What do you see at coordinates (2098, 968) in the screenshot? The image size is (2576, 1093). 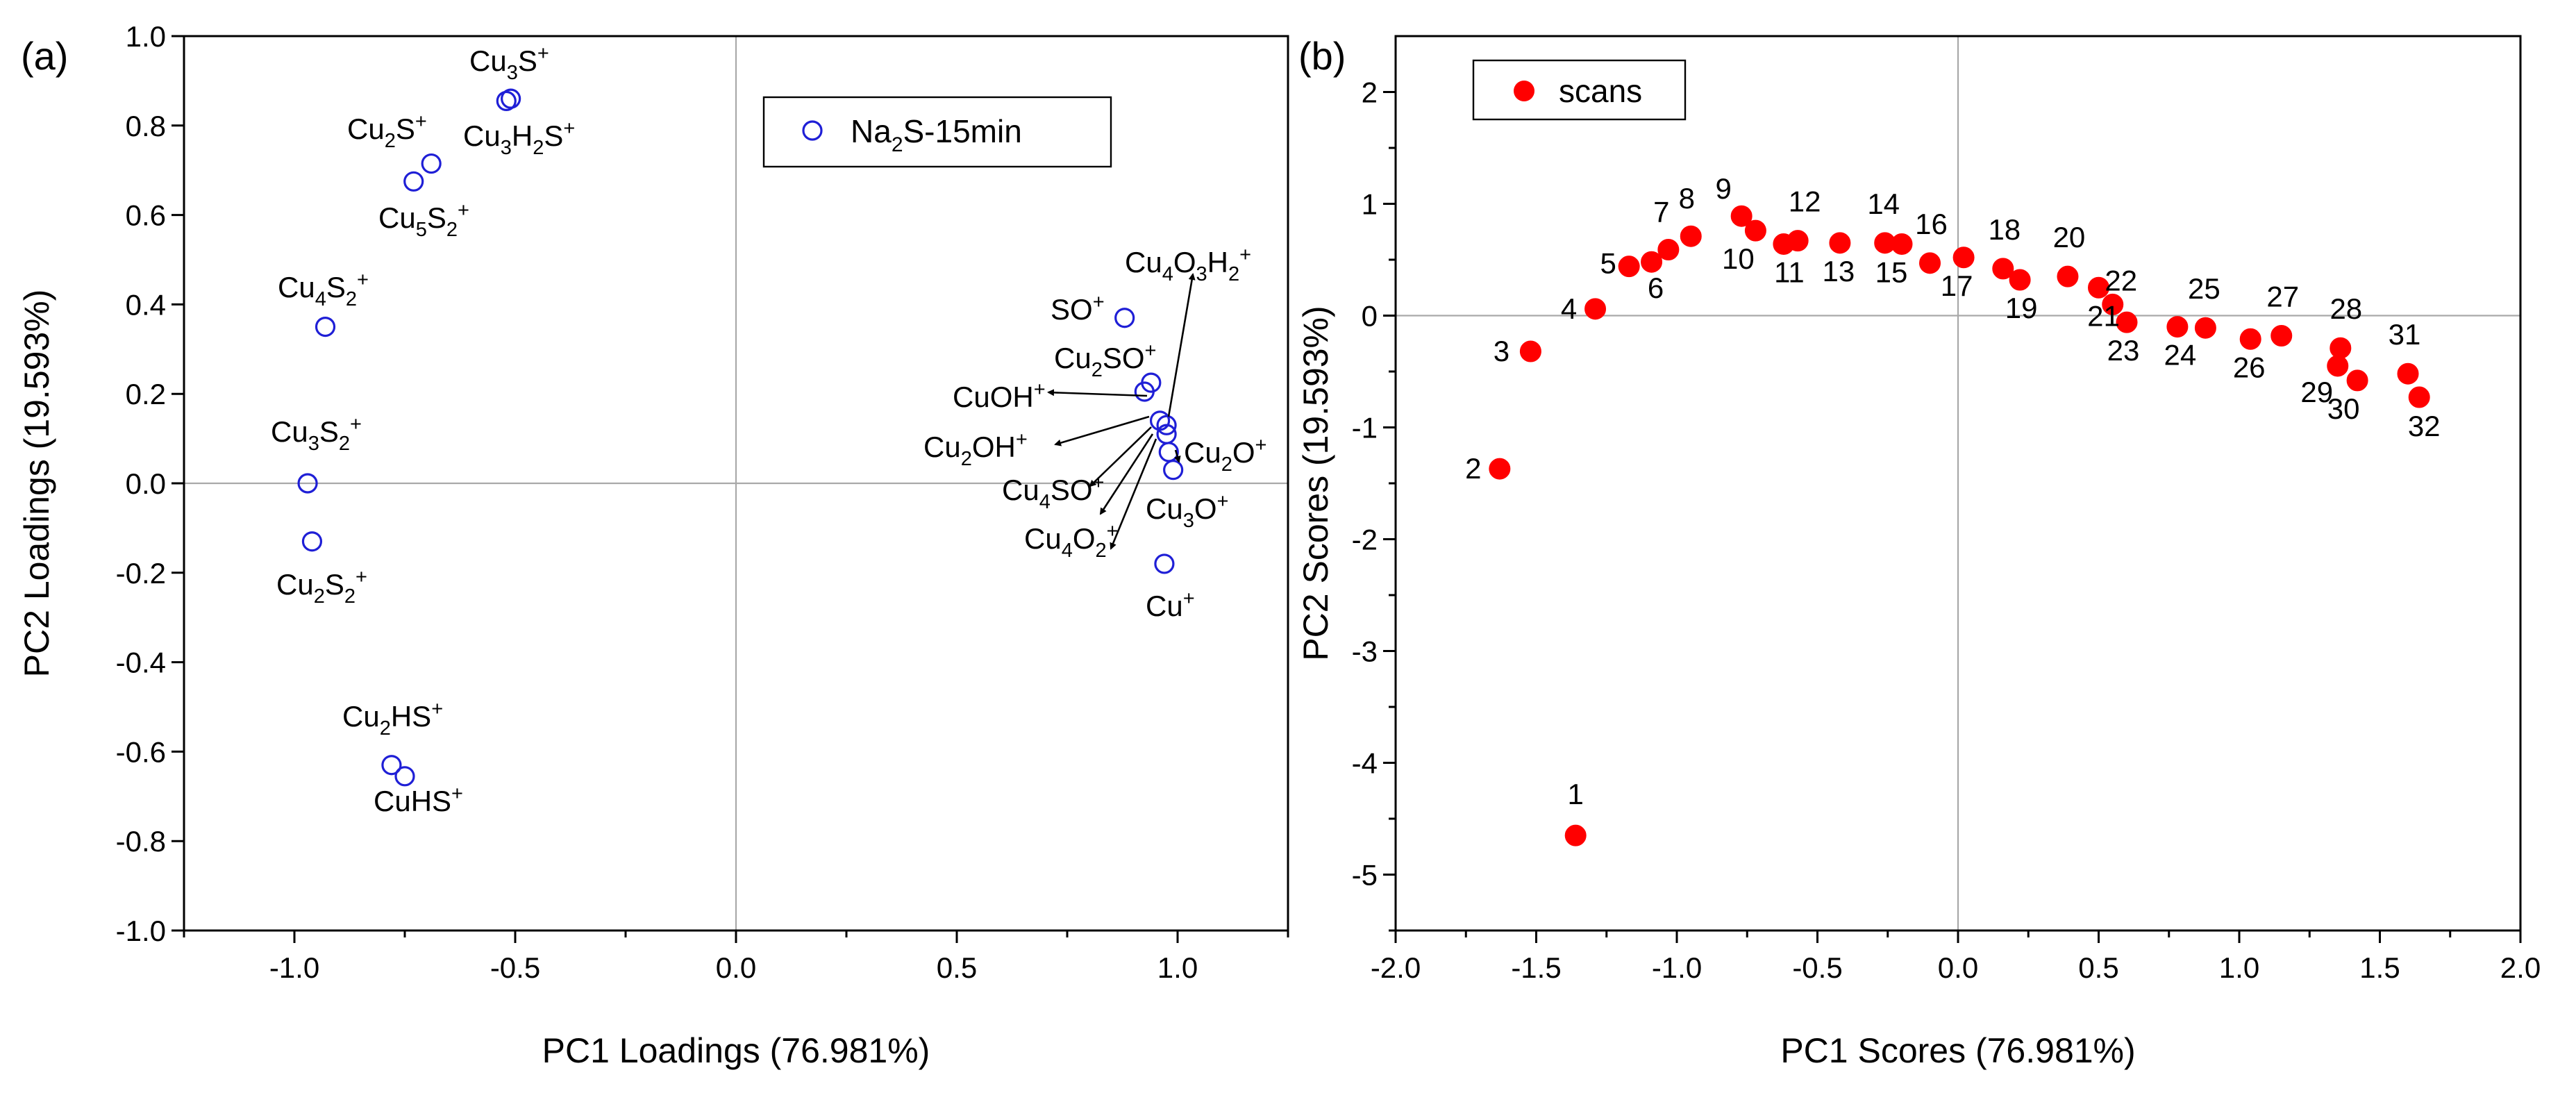 I see `x-tick-label: 0.5` at bounding box center [2098, 968].